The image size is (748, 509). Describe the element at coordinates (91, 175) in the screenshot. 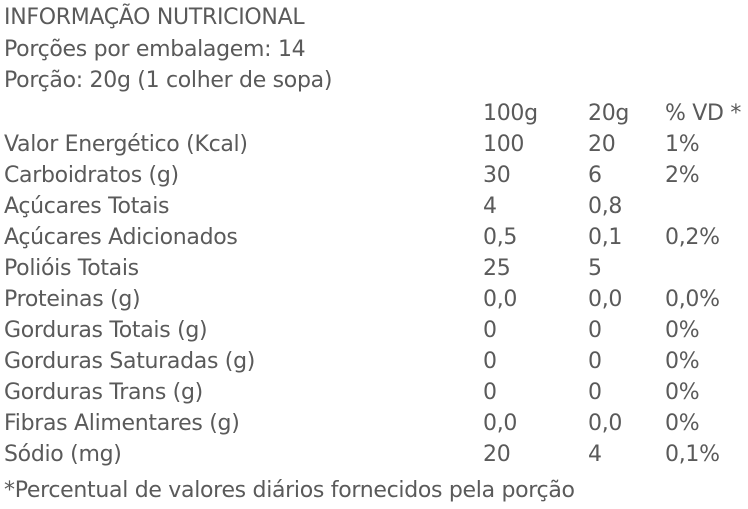

I see `row-label: Carboidratos (g)` at that location.